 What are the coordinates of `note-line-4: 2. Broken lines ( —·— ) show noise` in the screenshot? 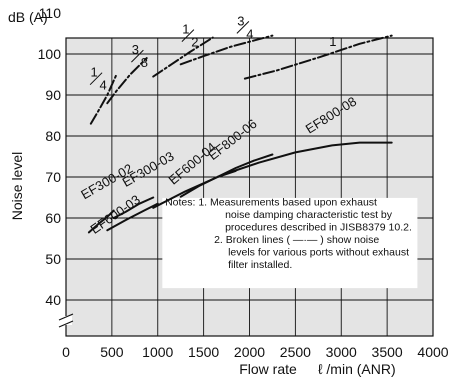 It's located at (296, 240).